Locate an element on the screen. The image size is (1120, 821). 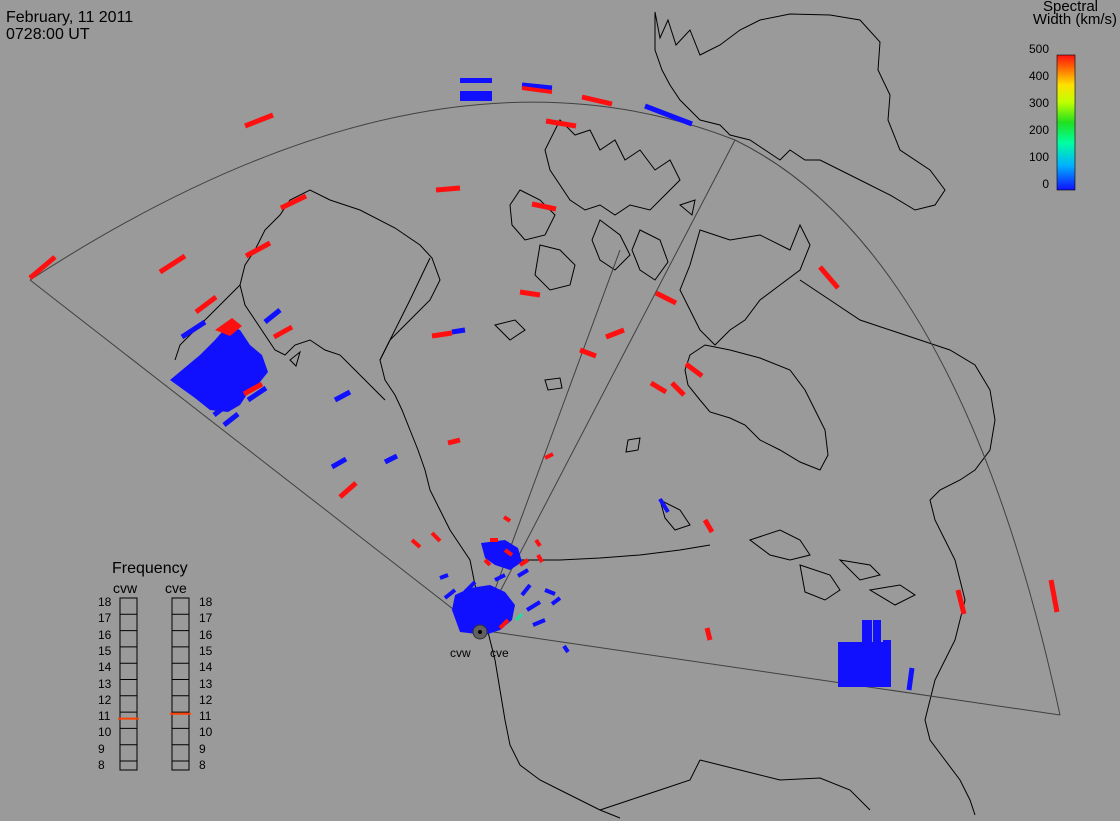
date-label: February, 11 2011 is located at coordinates (70, 17).